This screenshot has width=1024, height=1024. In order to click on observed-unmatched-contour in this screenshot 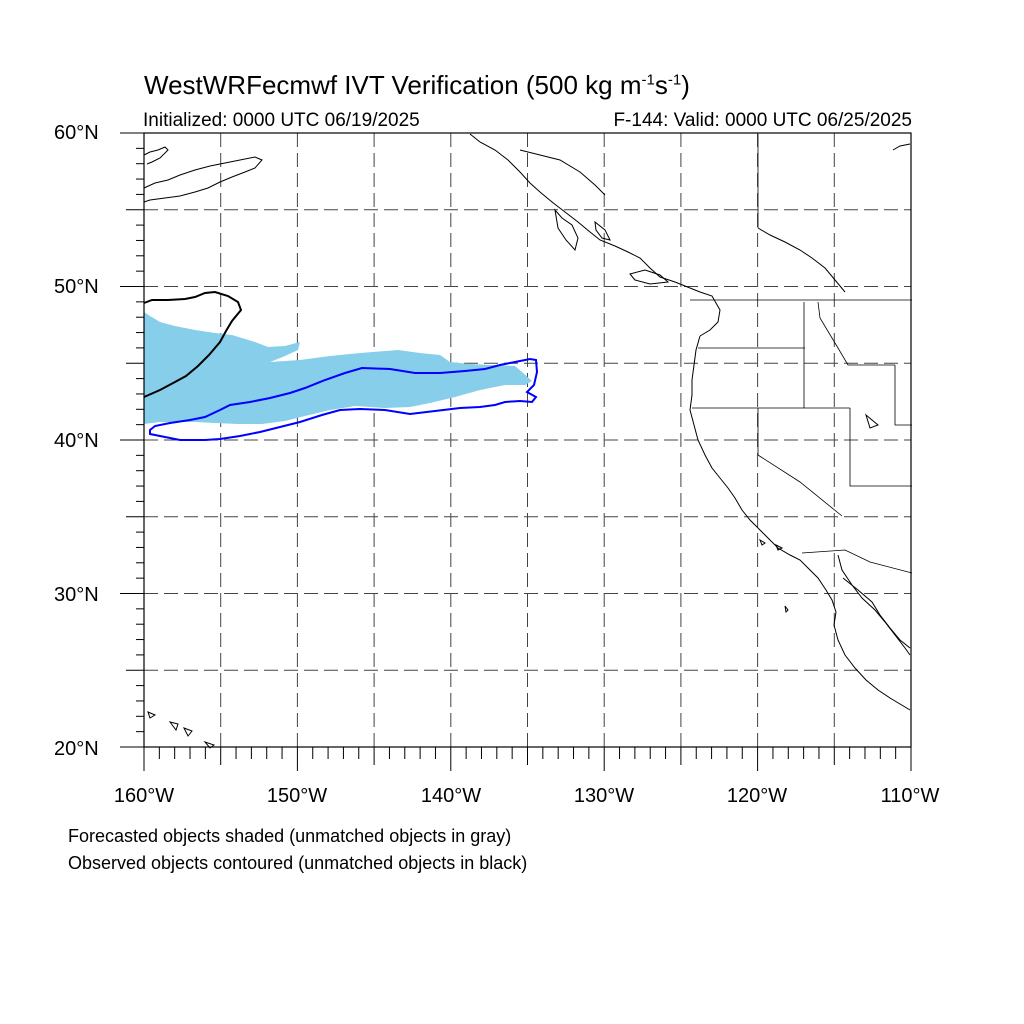, I will do `click(193, 344)`.